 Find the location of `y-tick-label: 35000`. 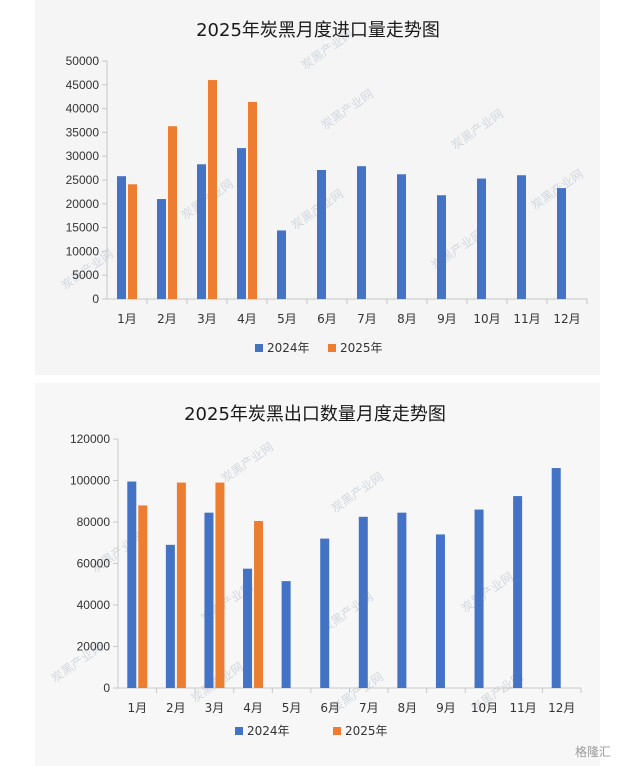

y-tick-label: 35000 is located at coordinates (83, 132).